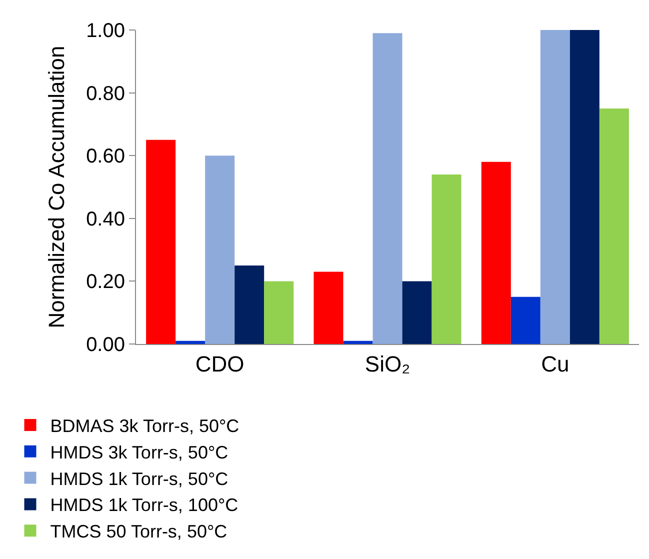 The width and height of the screenshot is (649, 559). Describe the element at coordinates (105, 345) in the screenshot. I see `y-tick-label: 0.00` at that location.